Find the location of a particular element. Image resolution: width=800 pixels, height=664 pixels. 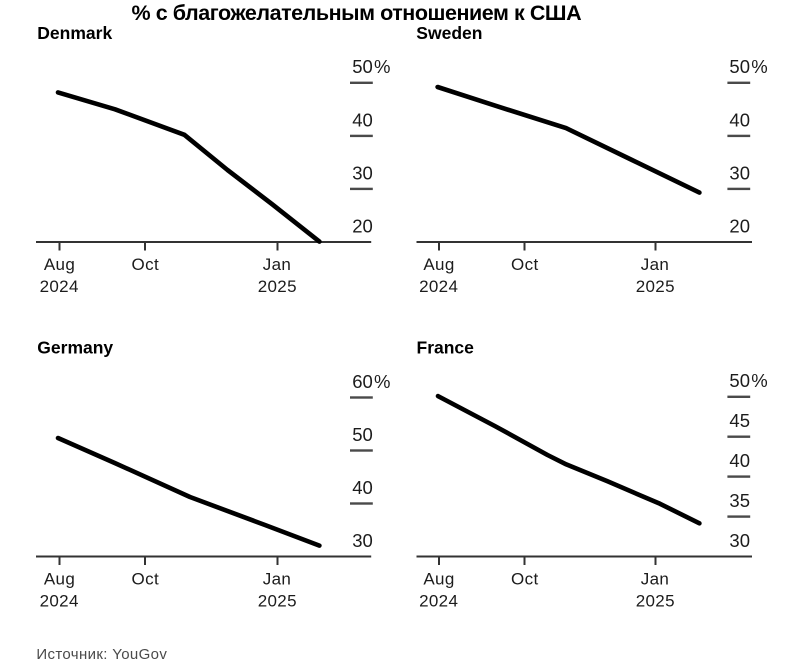

svg-text:% с благожелательным отношение: % с благожелательным отношением к США is located at coordinates (357, 13).